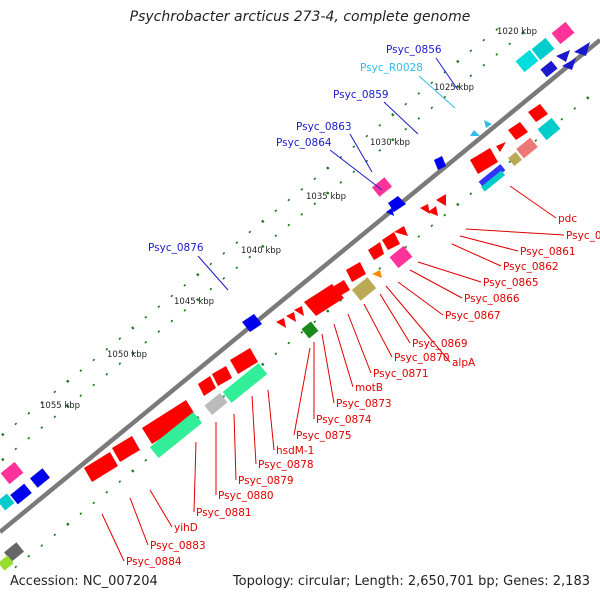 The height and width of the screenshot is (600, 600). I want to click on gene-label: Psyc_0859, so click(361, 95).